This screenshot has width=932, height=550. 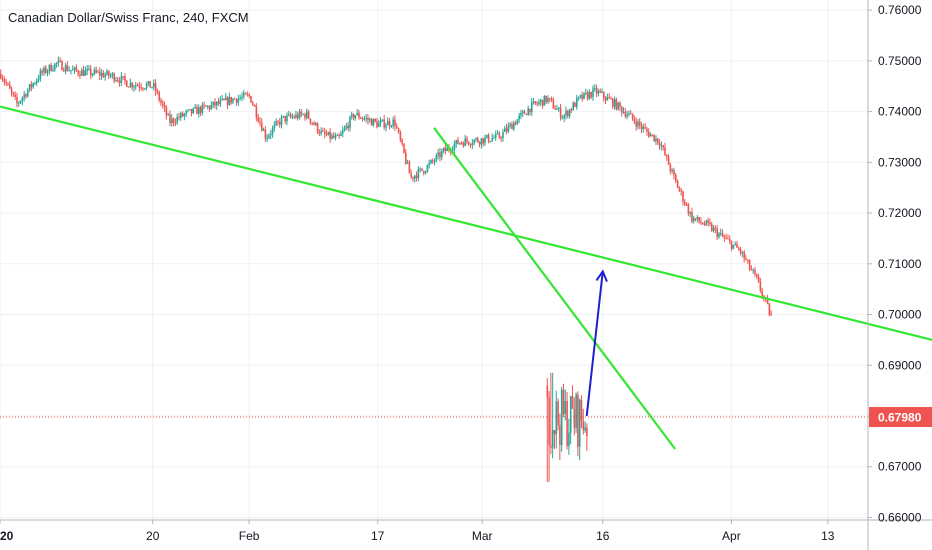 What do you see at coordinates (601, 275) in the screenshot?
I see `arrow-head` at bounding box center [601, 275].